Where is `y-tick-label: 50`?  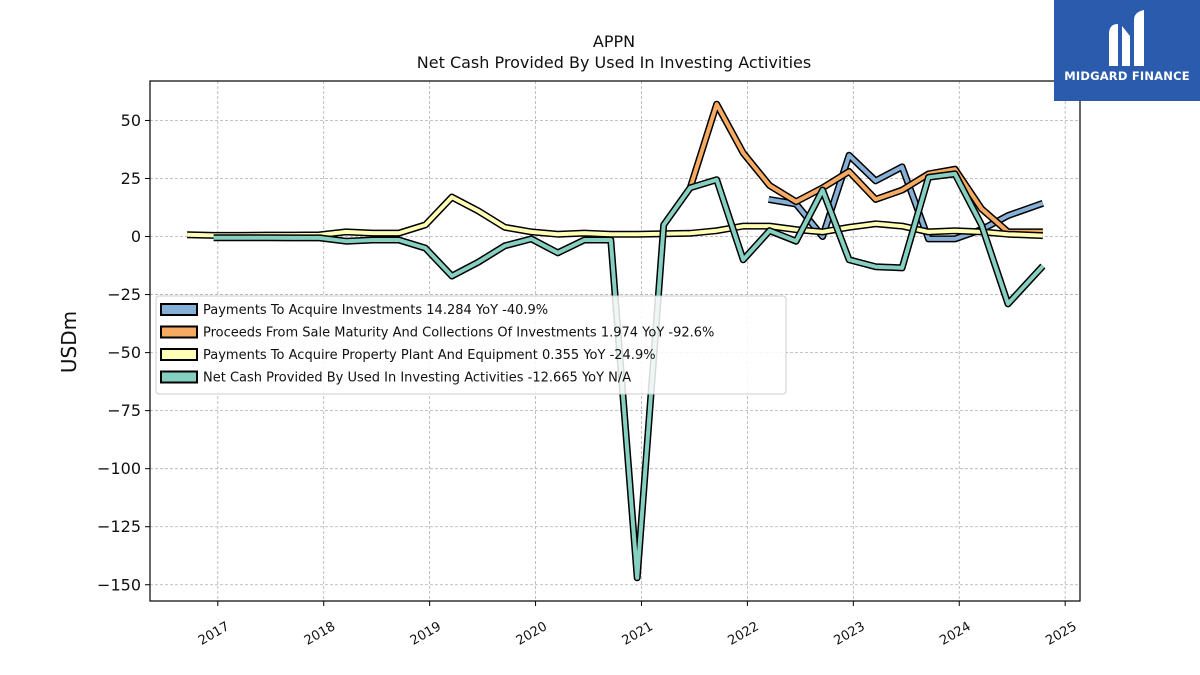 y-tick-label: 50 is located at coordinates (131, 120).